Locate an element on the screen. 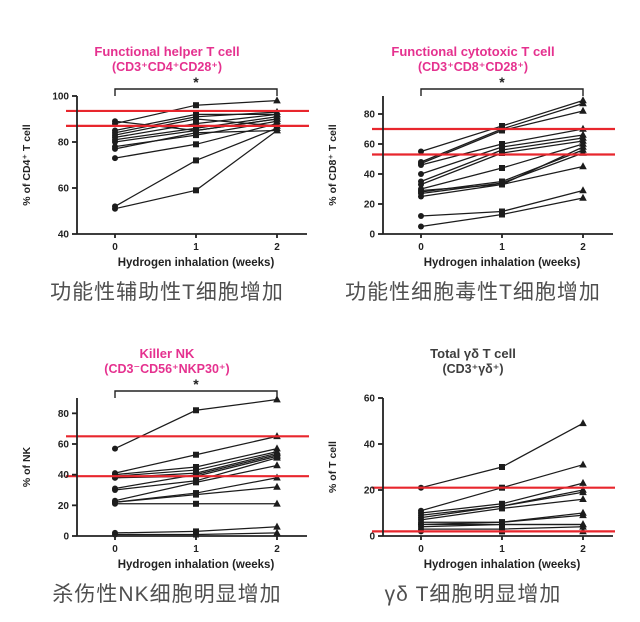  svg-text: 100 is located at coordinates (60, 97).